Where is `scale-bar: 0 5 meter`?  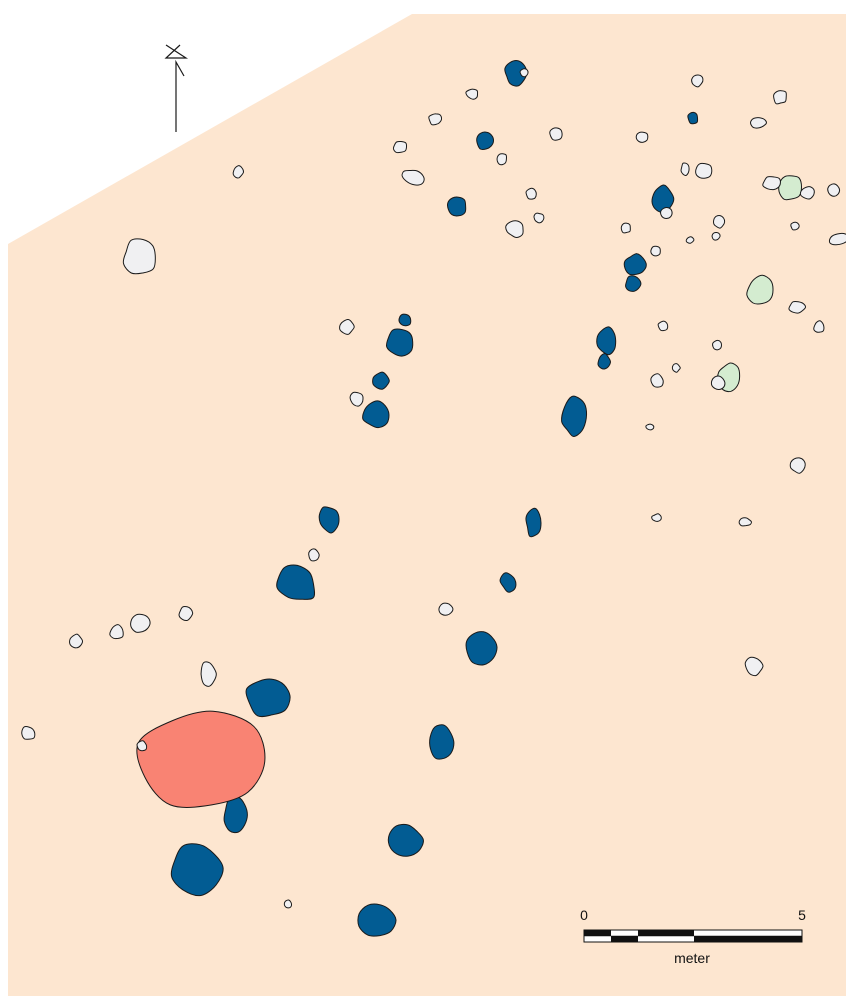 scale-bar: 0 5 meter is located at coordinates (693, 936).